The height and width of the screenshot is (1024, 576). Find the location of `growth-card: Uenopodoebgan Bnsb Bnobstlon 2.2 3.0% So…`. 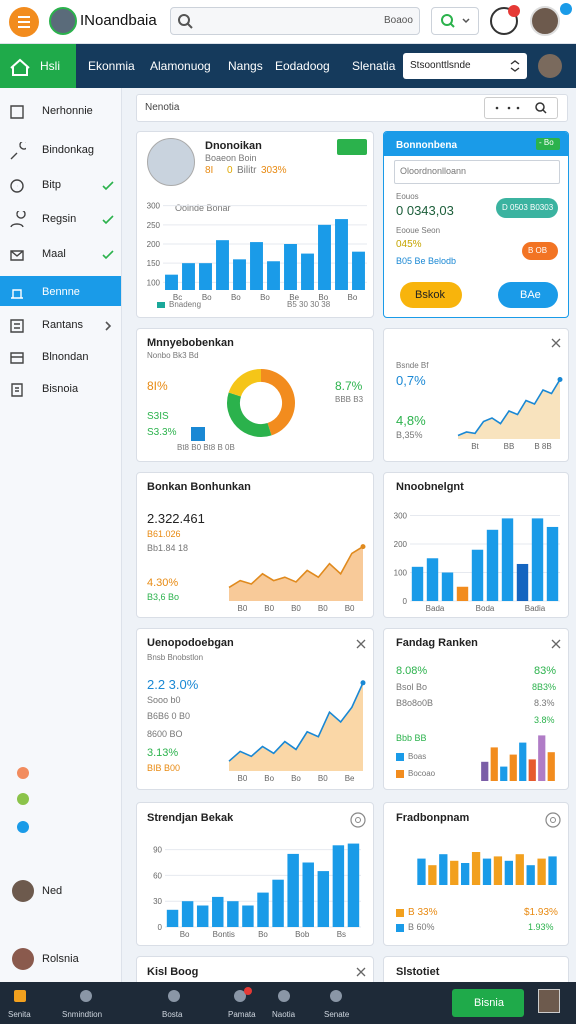

growth-card: Uenopodoebgan Bnsb Bnobstlon 2.2 3.0% So… is located at coordinates (255, 709).